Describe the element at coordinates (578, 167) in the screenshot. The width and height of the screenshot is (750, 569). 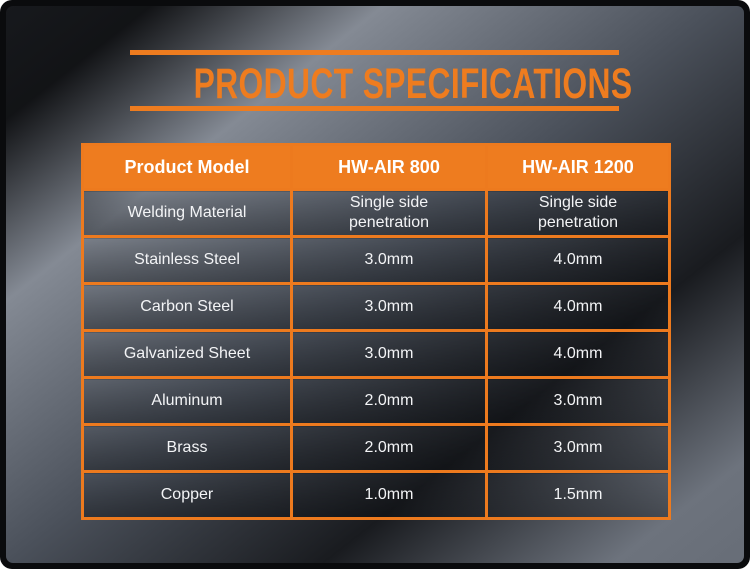
I see `column-header-hw-air-1200: HW-AIR 1200` at that location.